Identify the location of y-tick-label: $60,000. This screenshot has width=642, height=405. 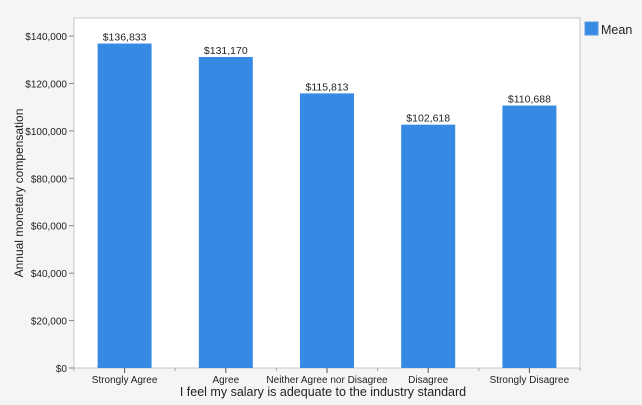
(49, 227).